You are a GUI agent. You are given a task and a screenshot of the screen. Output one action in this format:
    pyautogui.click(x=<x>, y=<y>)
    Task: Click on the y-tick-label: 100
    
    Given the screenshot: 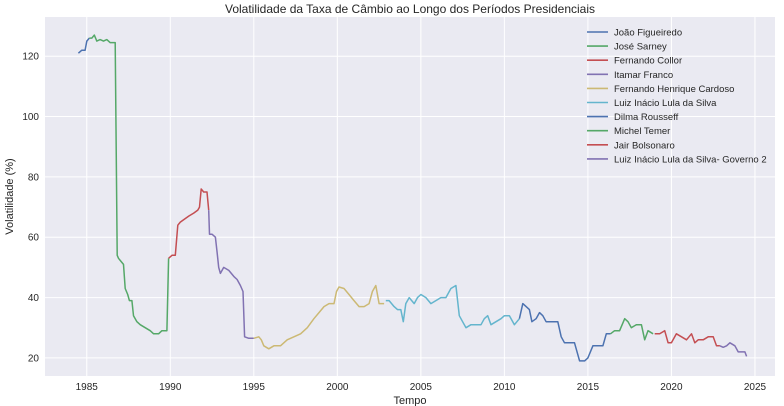 What is the action you would take?
    pyautogui.click(x=30, y=117)
    